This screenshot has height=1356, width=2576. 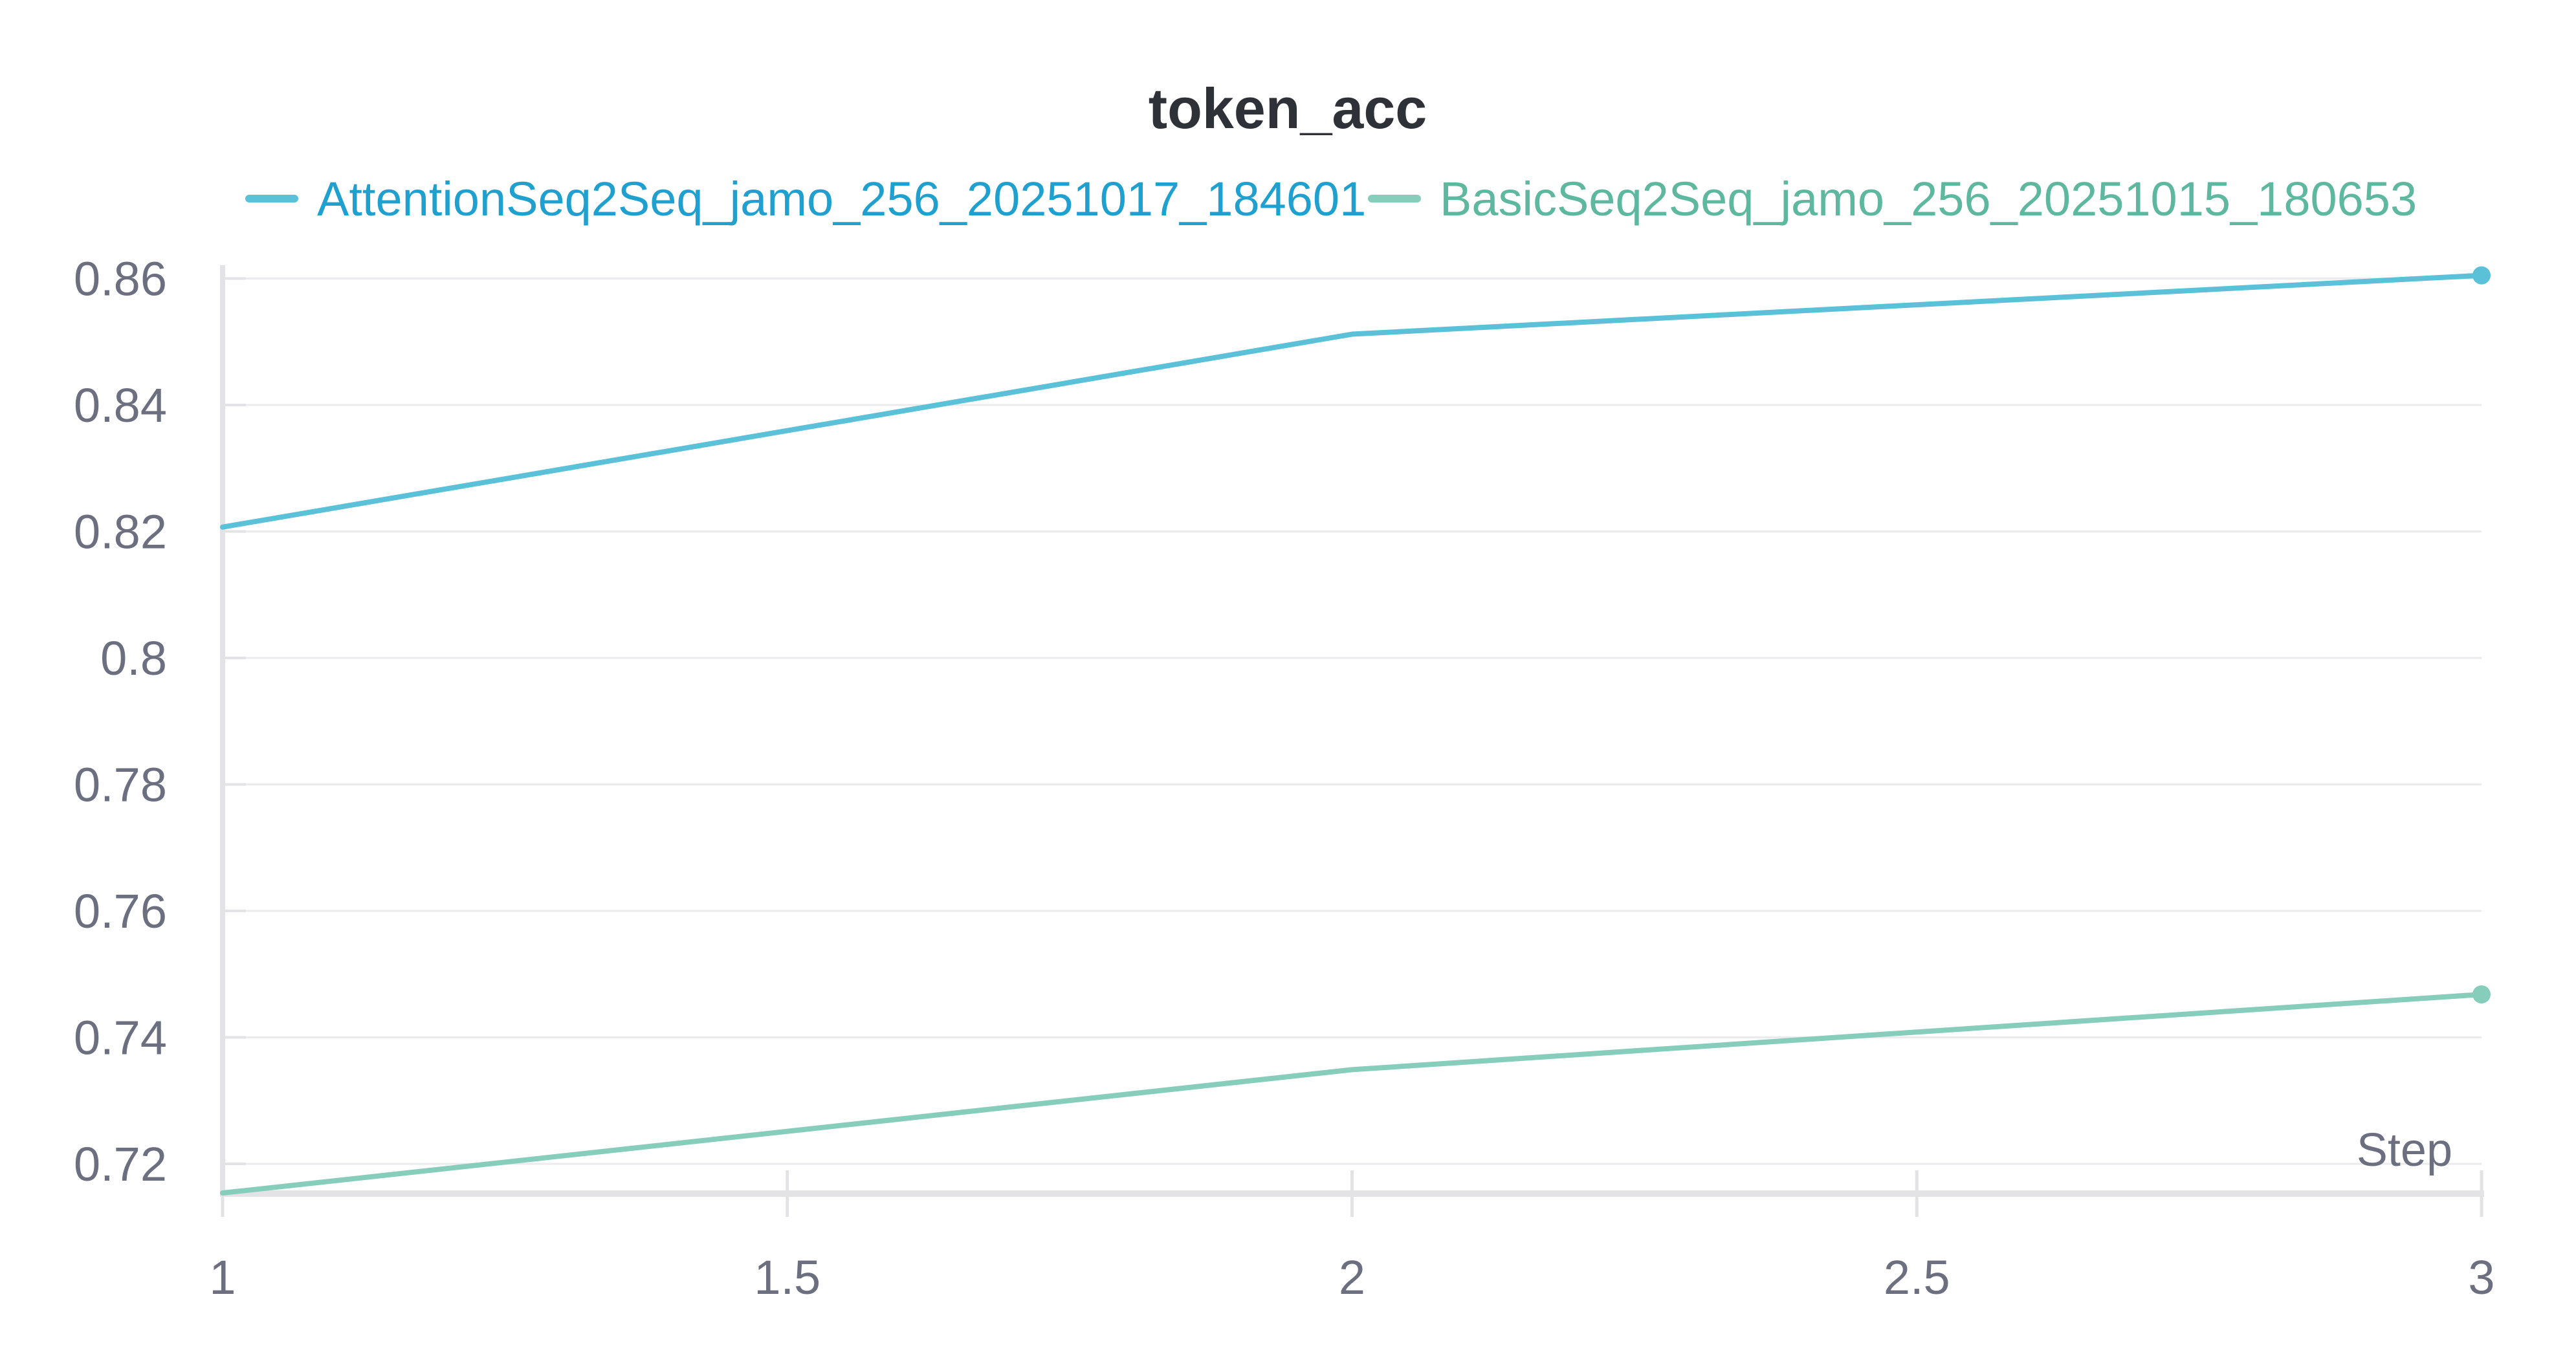 I want to click on y-tick-label: 0.8, so click(x=133, y=658).